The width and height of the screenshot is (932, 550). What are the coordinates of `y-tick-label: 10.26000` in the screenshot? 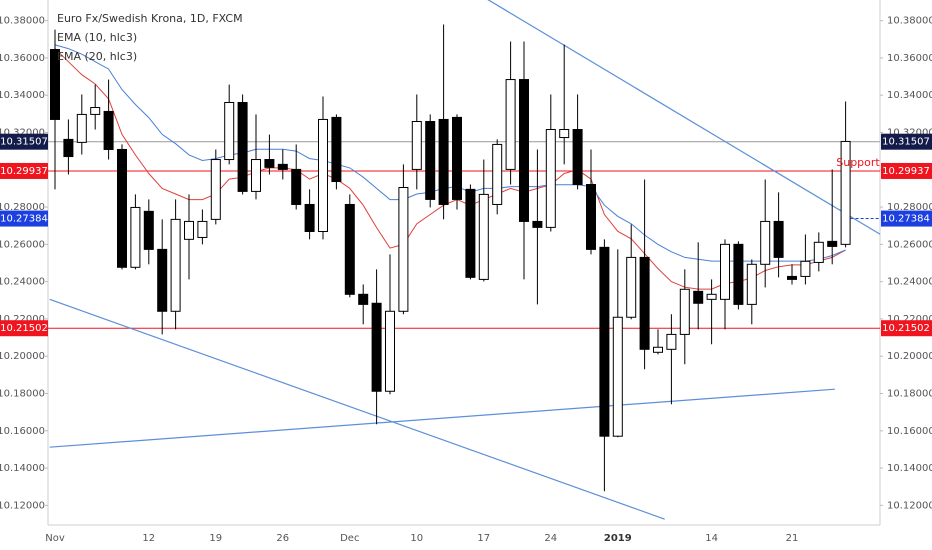 It's located at (22, 244).